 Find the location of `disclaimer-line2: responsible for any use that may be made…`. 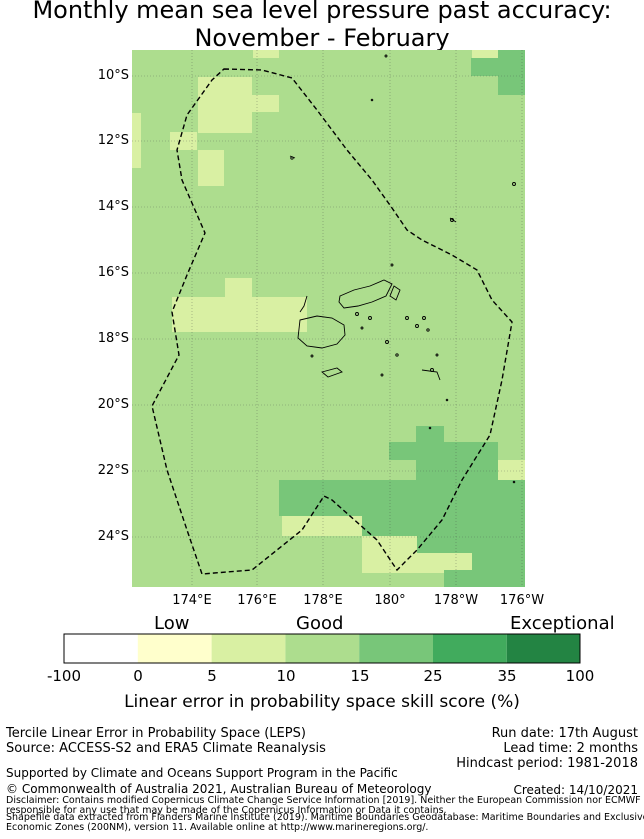

disclaimer-line2: responsible for any use that may be made… is located at coordinates (226, 810).